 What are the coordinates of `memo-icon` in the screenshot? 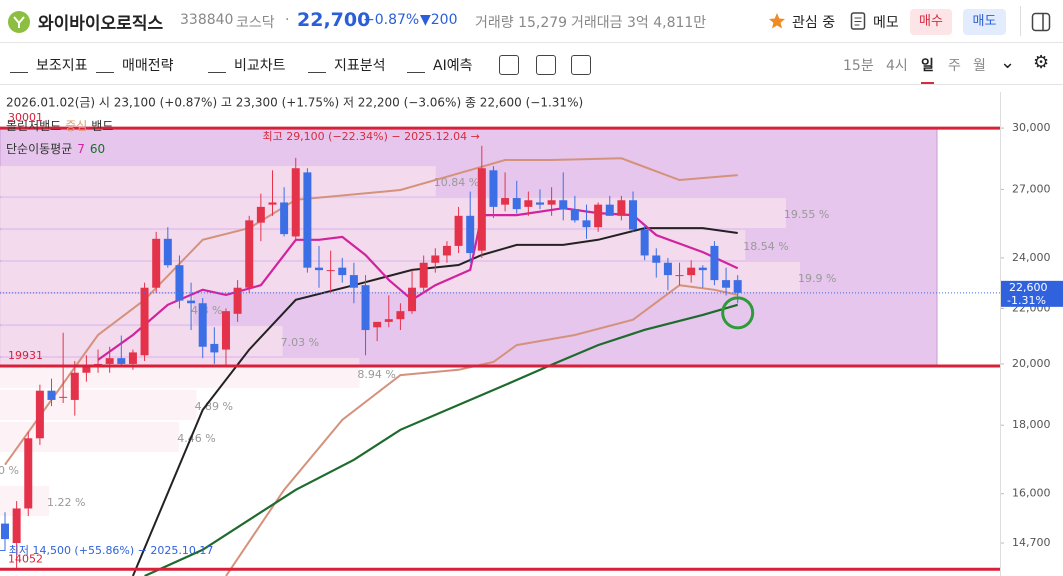 It's located at (858, 21).